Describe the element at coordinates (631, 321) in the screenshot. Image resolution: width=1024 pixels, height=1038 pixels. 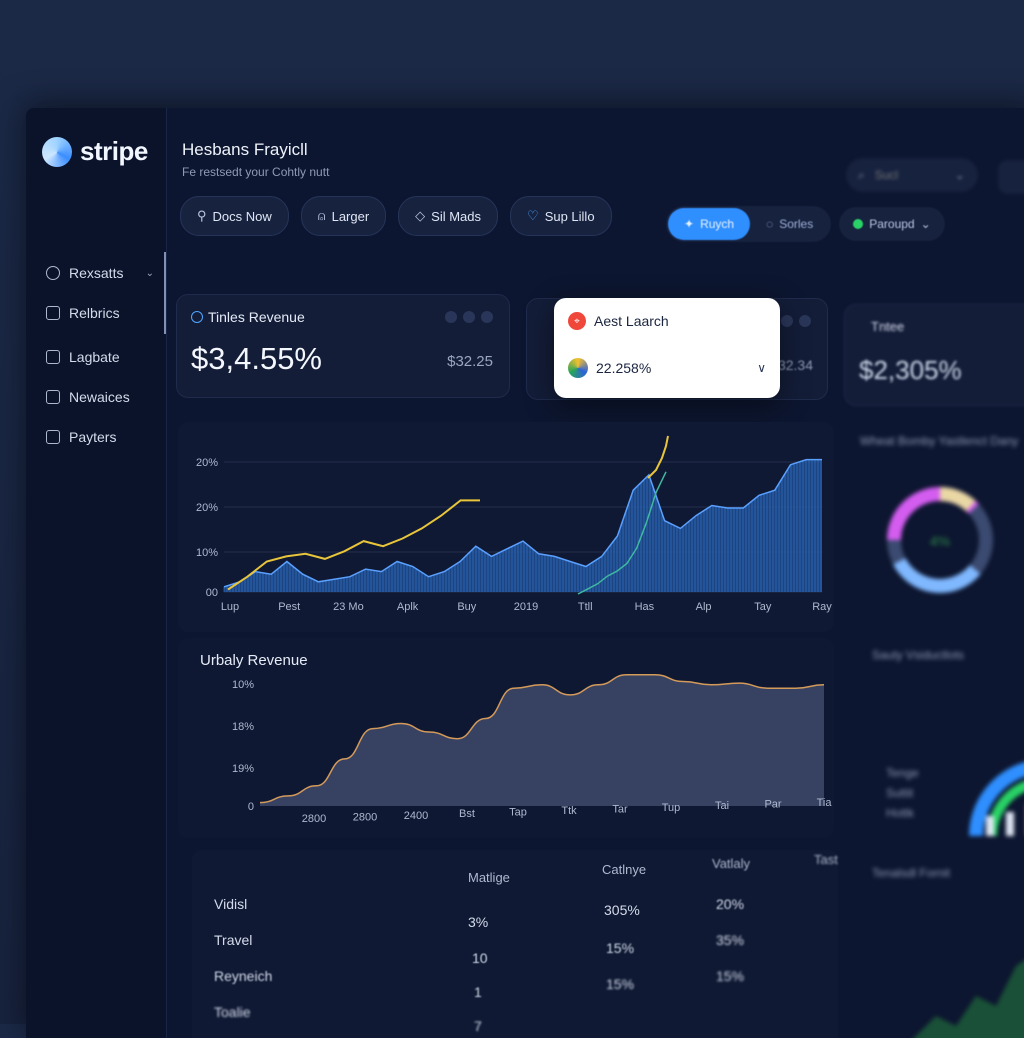
I see `popover-title: Aest Laarch` at that location.